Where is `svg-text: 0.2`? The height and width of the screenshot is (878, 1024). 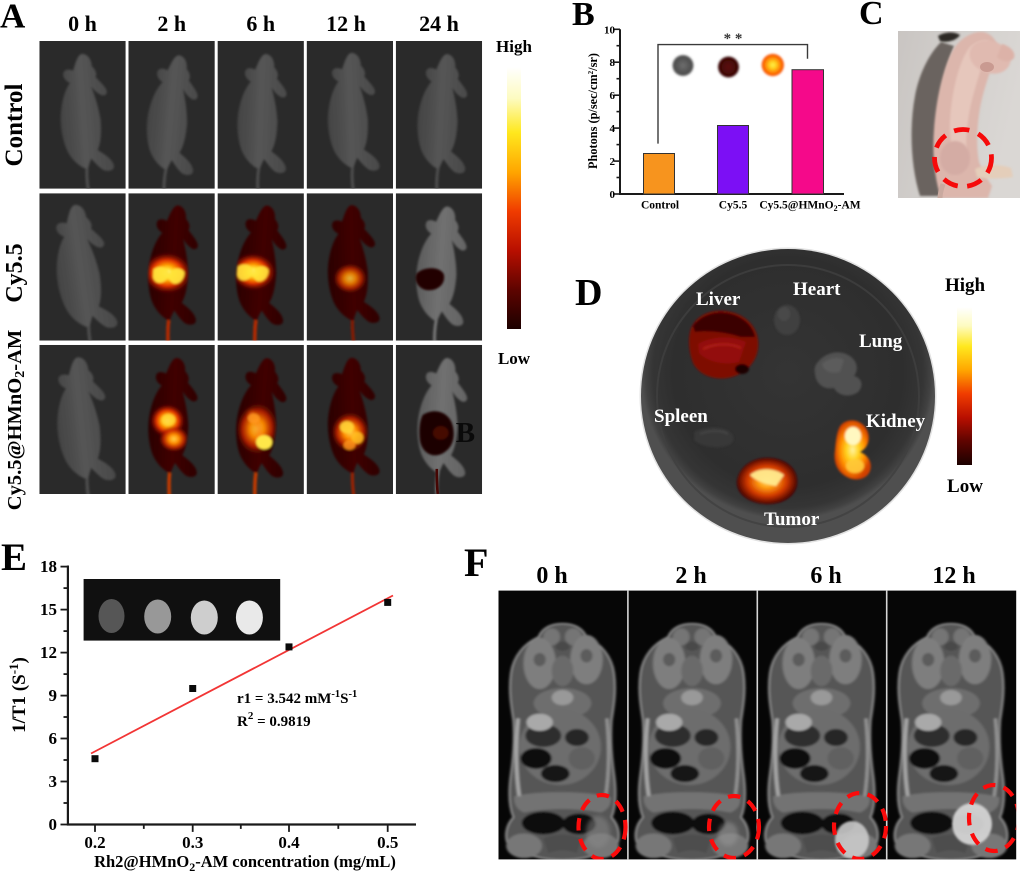
svg-text: 0.2 is located at coordinates (94, 842).